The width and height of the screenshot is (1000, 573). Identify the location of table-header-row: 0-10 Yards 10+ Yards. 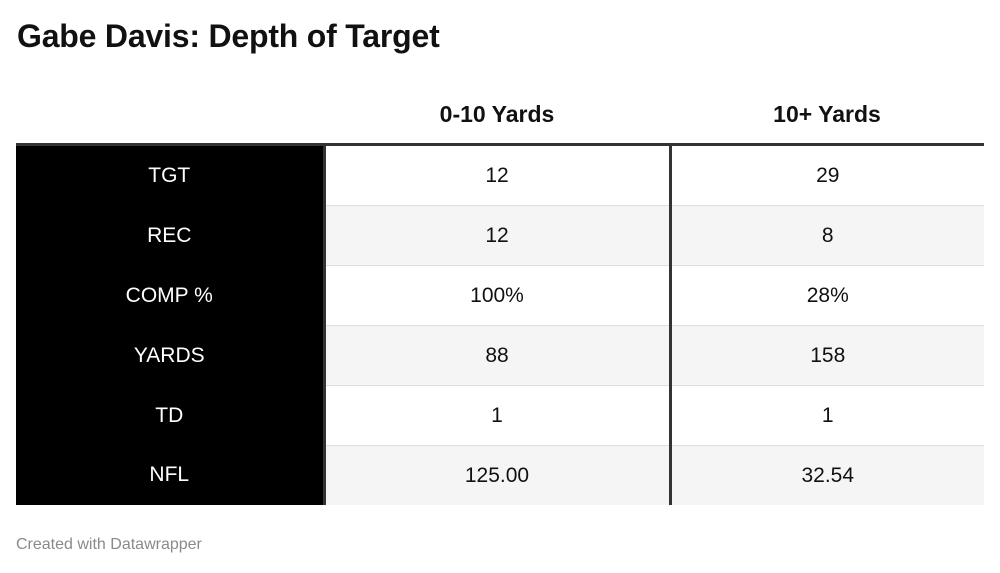
(500, 116).